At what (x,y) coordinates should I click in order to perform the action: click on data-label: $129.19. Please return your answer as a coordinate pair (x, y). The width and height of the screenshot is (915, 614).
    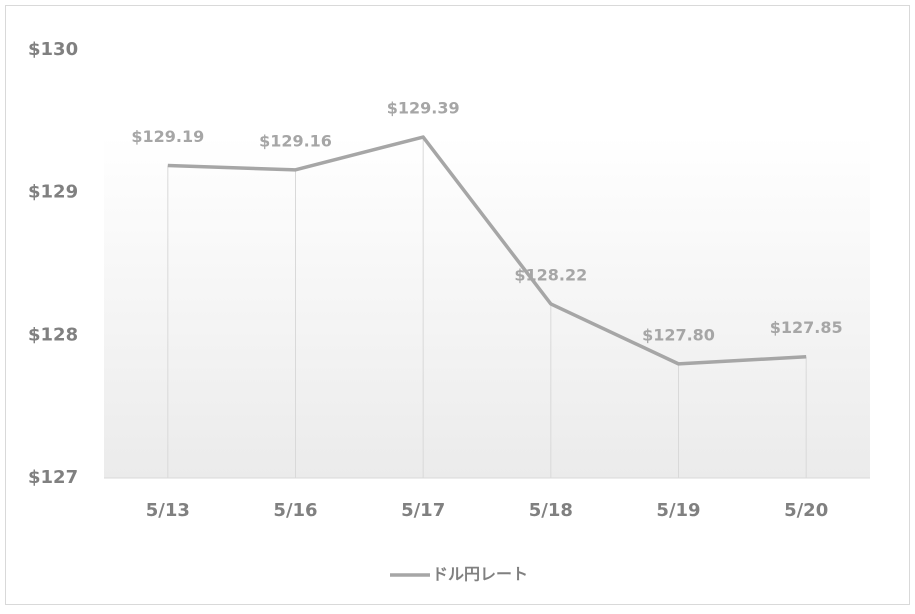
    Looking at the image, I should click on (167, 136).